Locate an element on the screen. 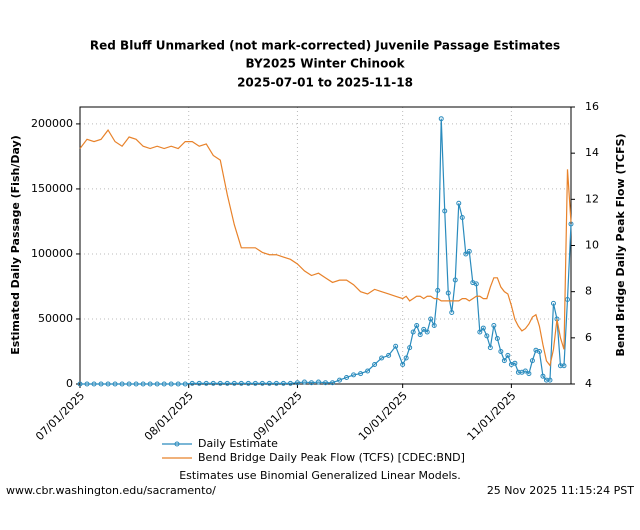  x-tick-label: 10/01/2025 is located at coordinates (383, 416).